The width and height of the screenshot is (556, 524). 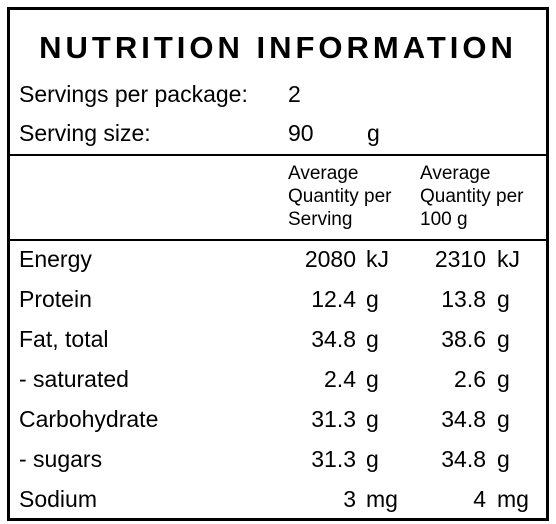 What do you see at coordinates (472, 196) in the screenshot?
I see `column-header-per-100g: Average Quantity per 100 g` at bounding box center [472, 196].